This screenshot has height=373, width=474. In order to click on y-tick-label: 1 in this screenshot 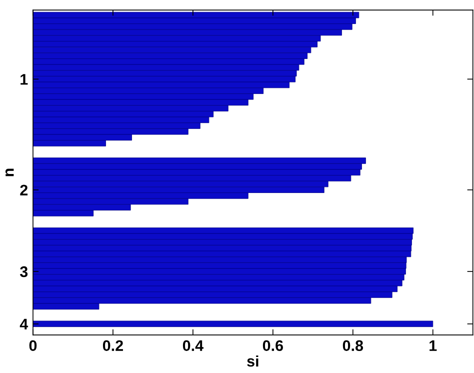, I will do `click(24, 79)`.